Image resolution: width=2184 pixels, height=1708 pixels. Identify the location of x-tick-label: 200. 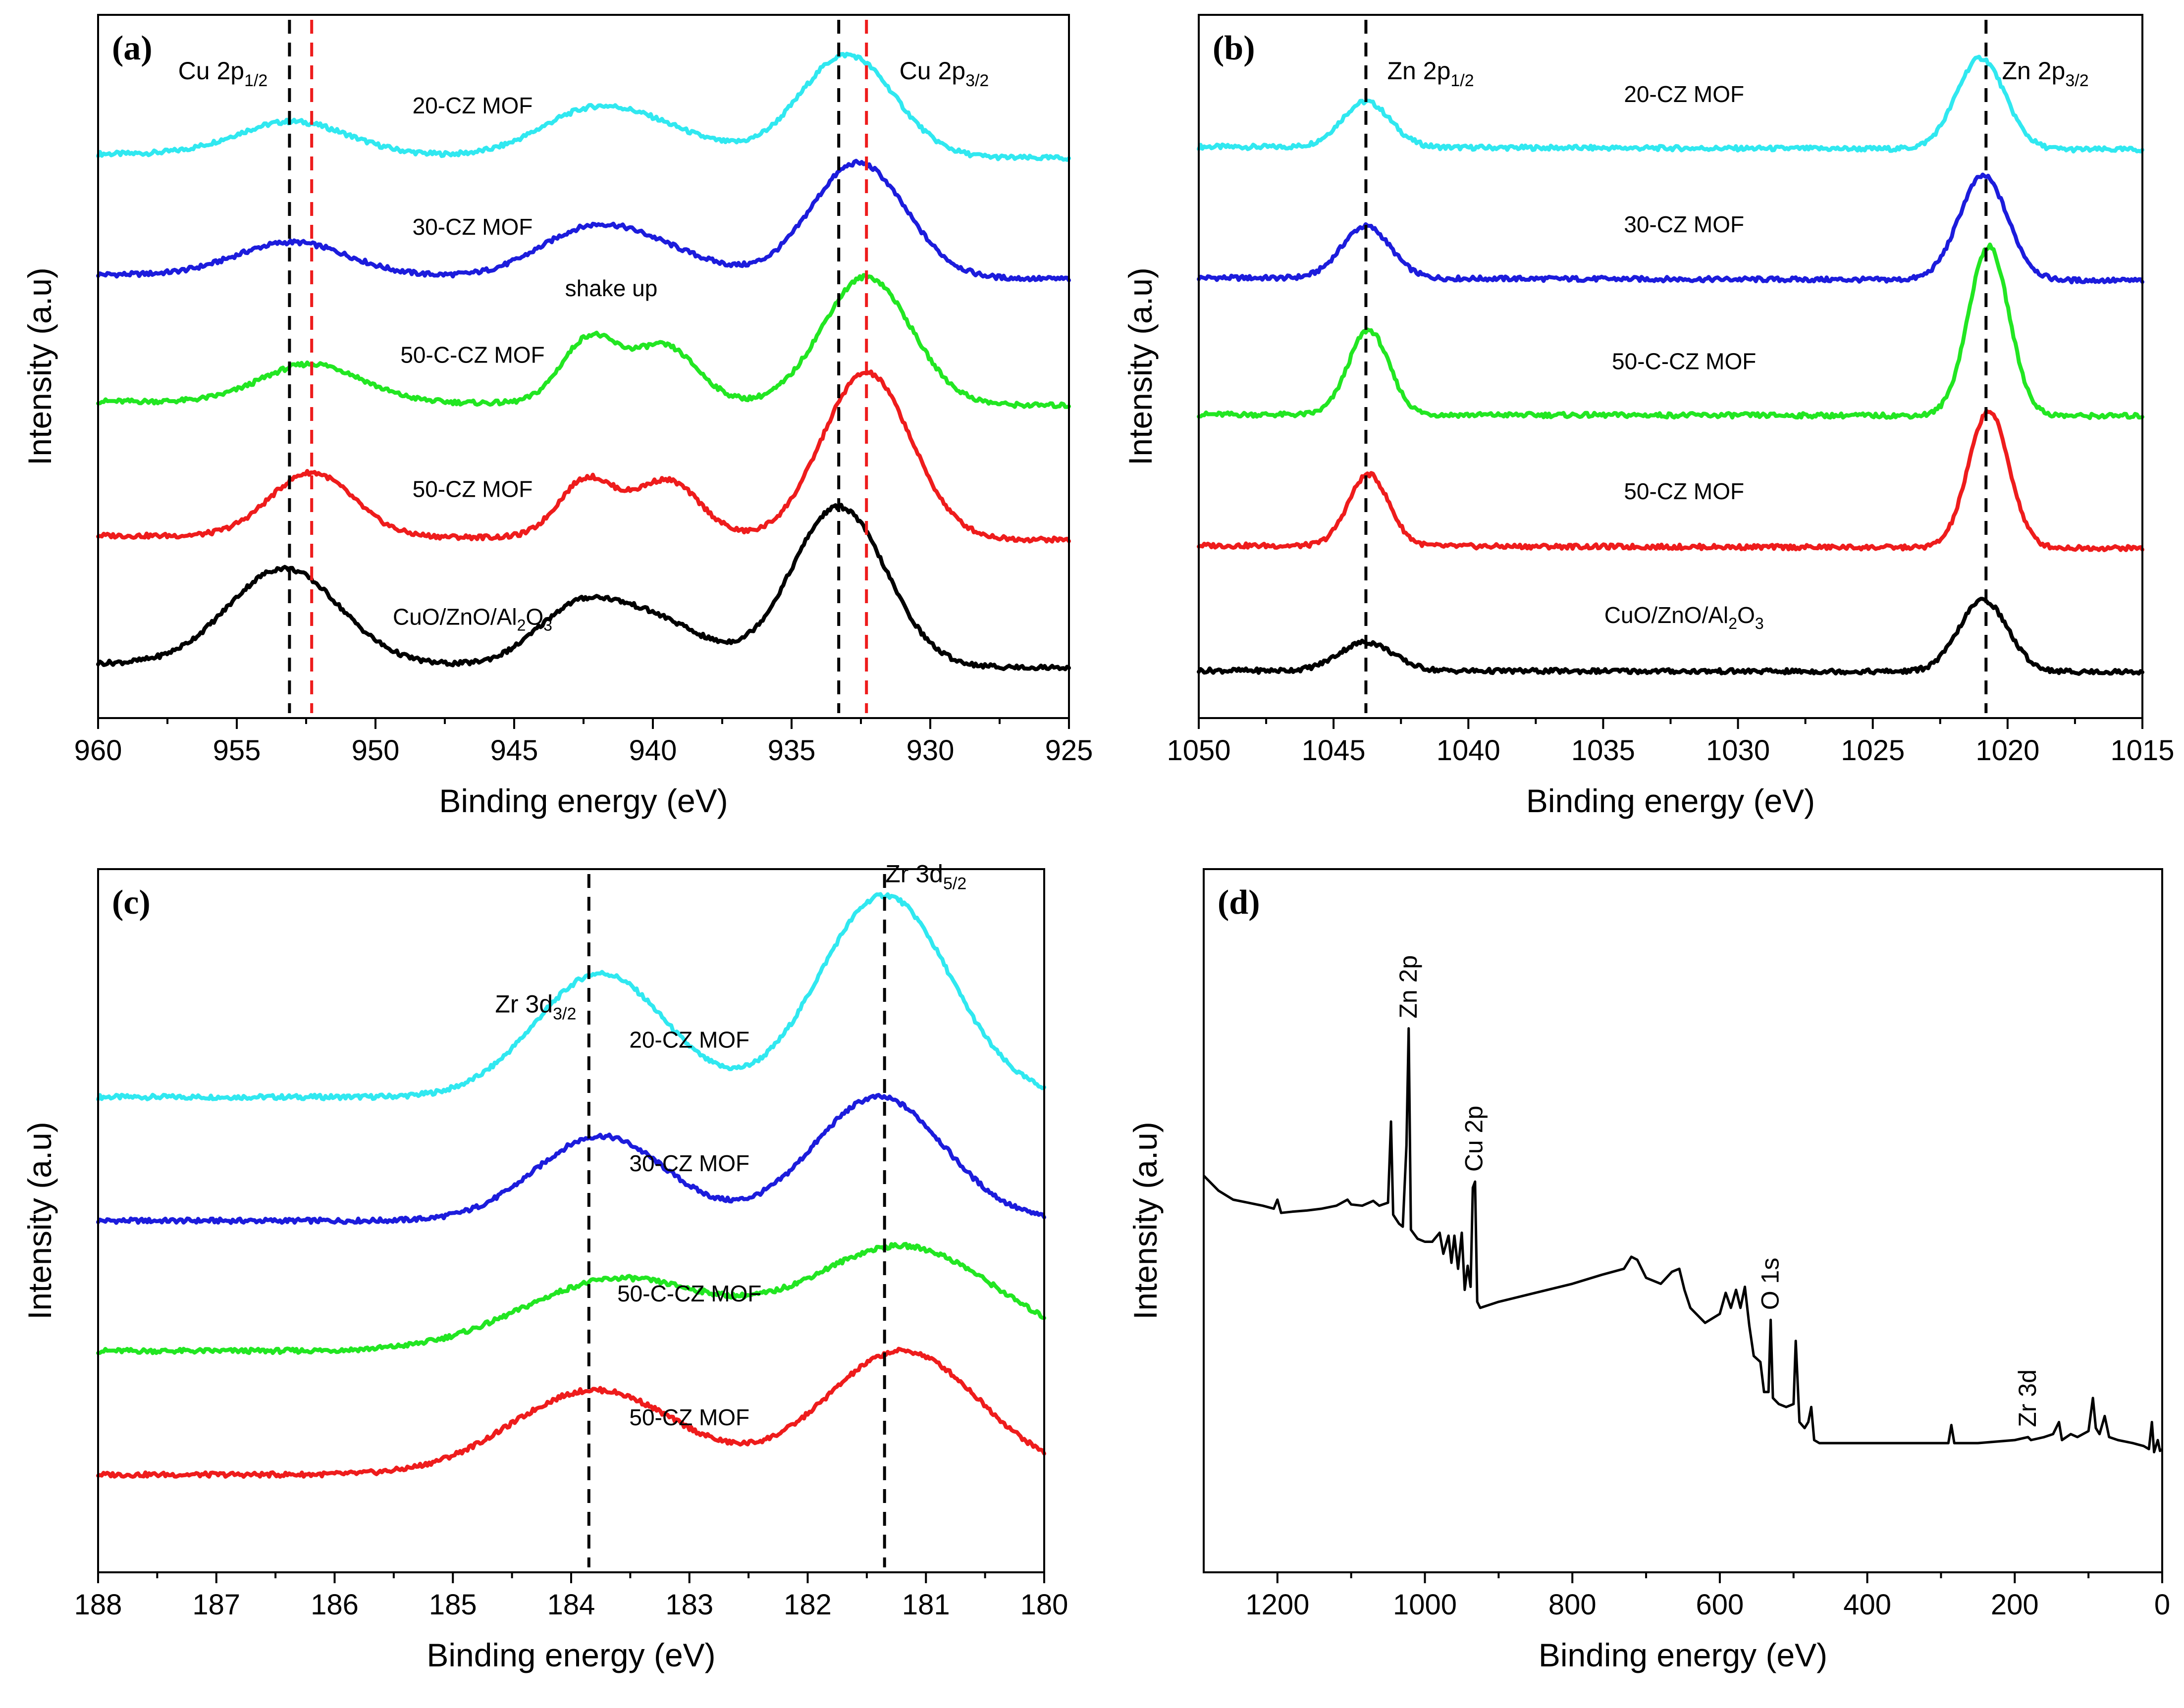
(2015, 1605).